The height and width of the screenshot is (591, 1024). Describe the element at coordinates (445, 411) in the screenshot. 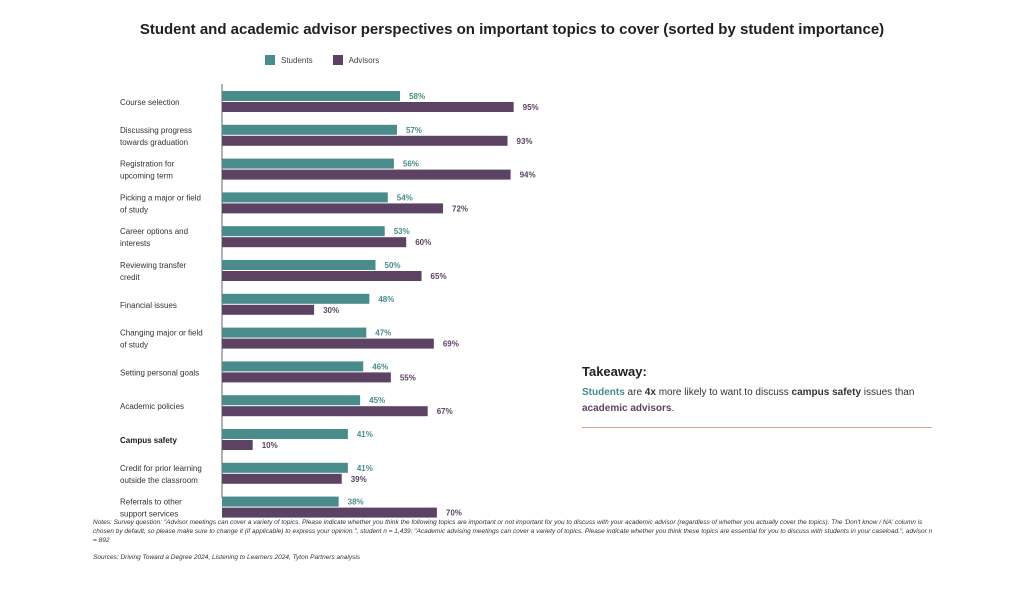

I see `data-label-advisors: 67%` at that location.